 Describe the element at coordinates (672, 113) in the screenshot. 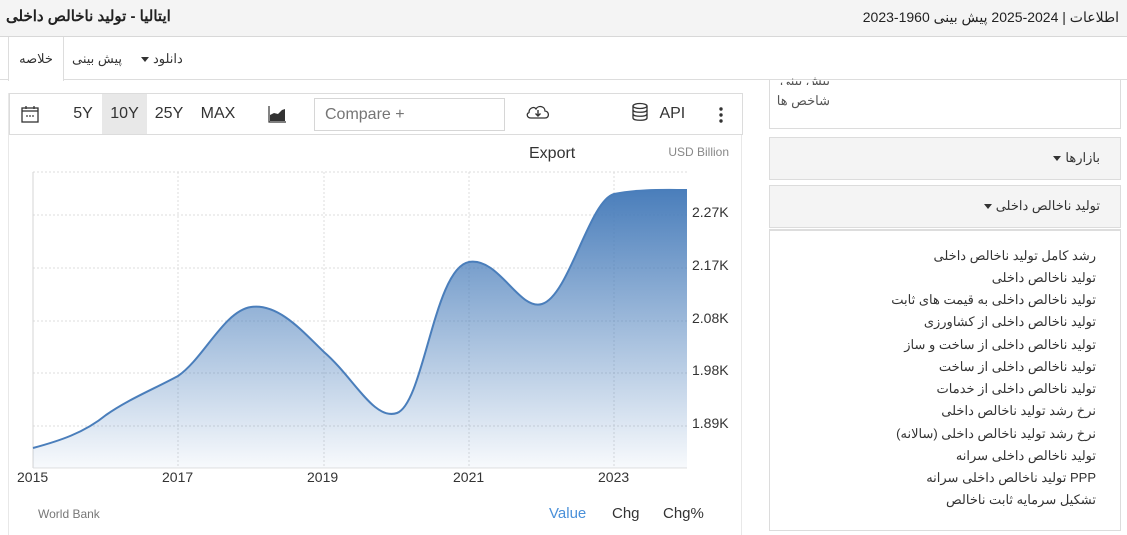

I see `api-label: API` at that location.